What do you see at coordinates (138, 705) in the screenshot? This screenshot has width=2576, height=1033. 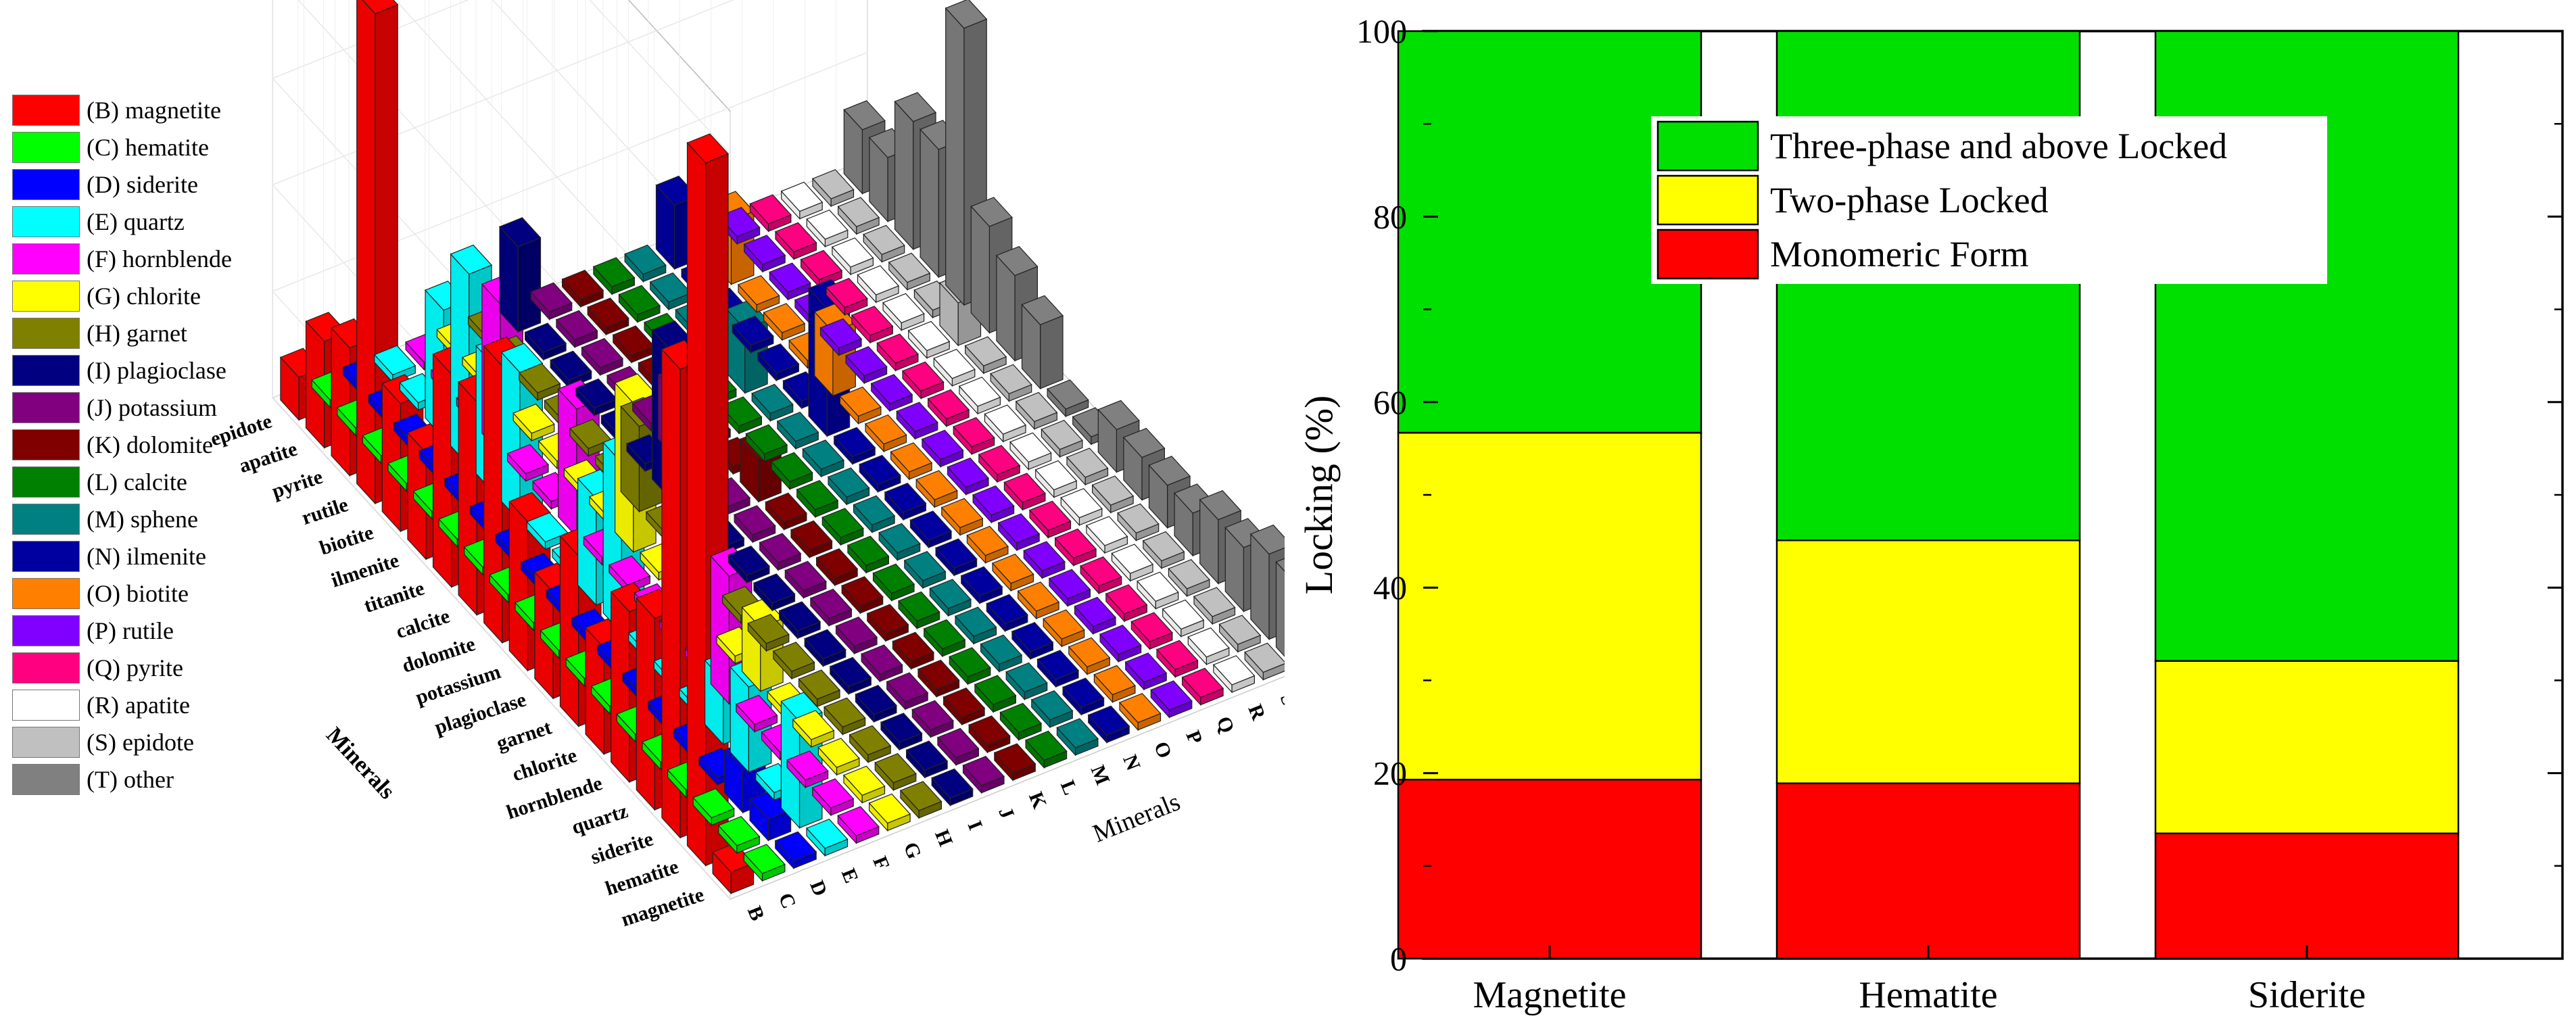 I see `bar3d-legend-label: (R) apatite` at bounding box center [138, 705].